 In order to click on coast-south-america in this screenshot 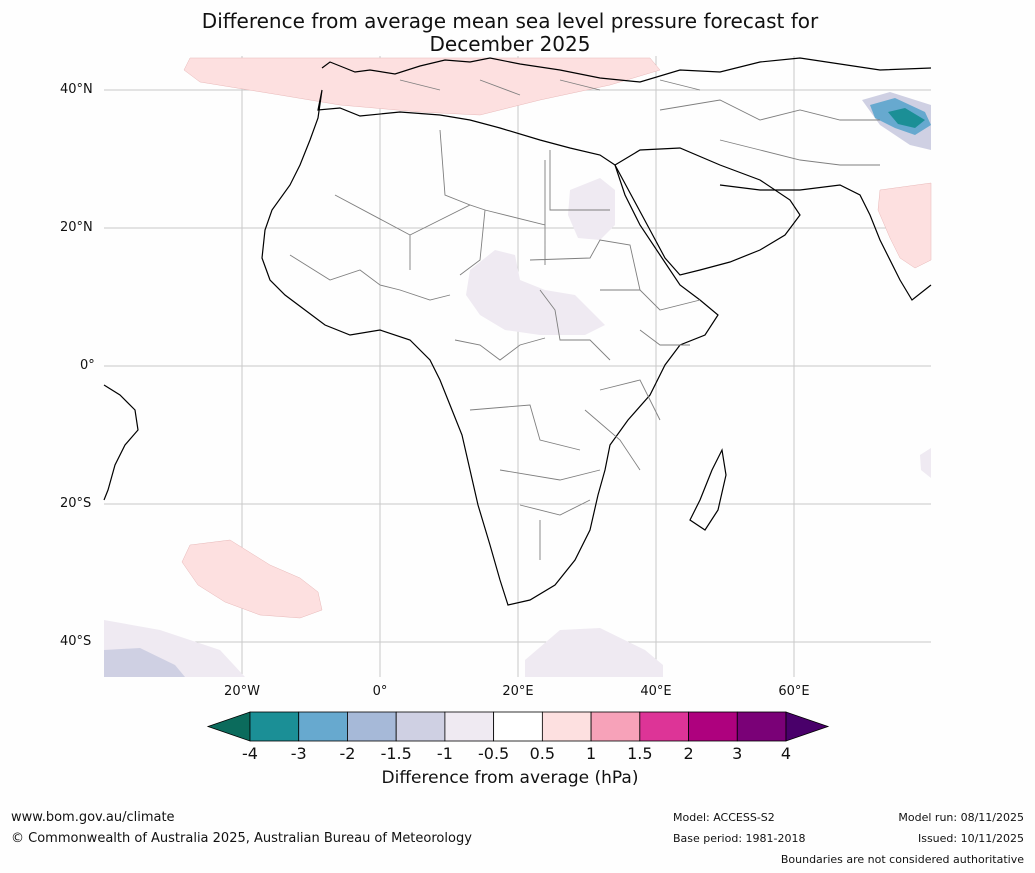, I will do `click(121, 442)`.